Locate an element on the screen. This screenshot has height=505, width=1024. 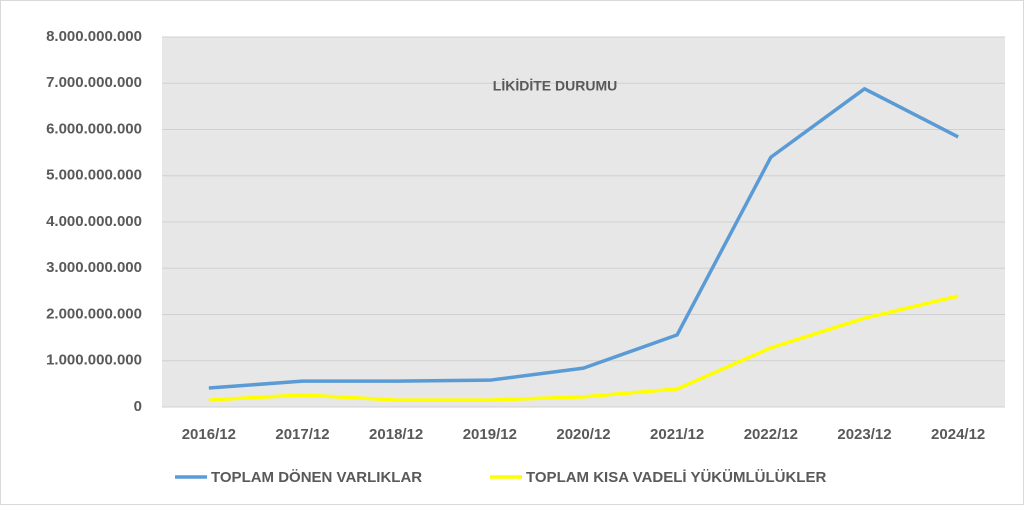
x-tick-label: 2021/12 is located at coordinates (677, 434).